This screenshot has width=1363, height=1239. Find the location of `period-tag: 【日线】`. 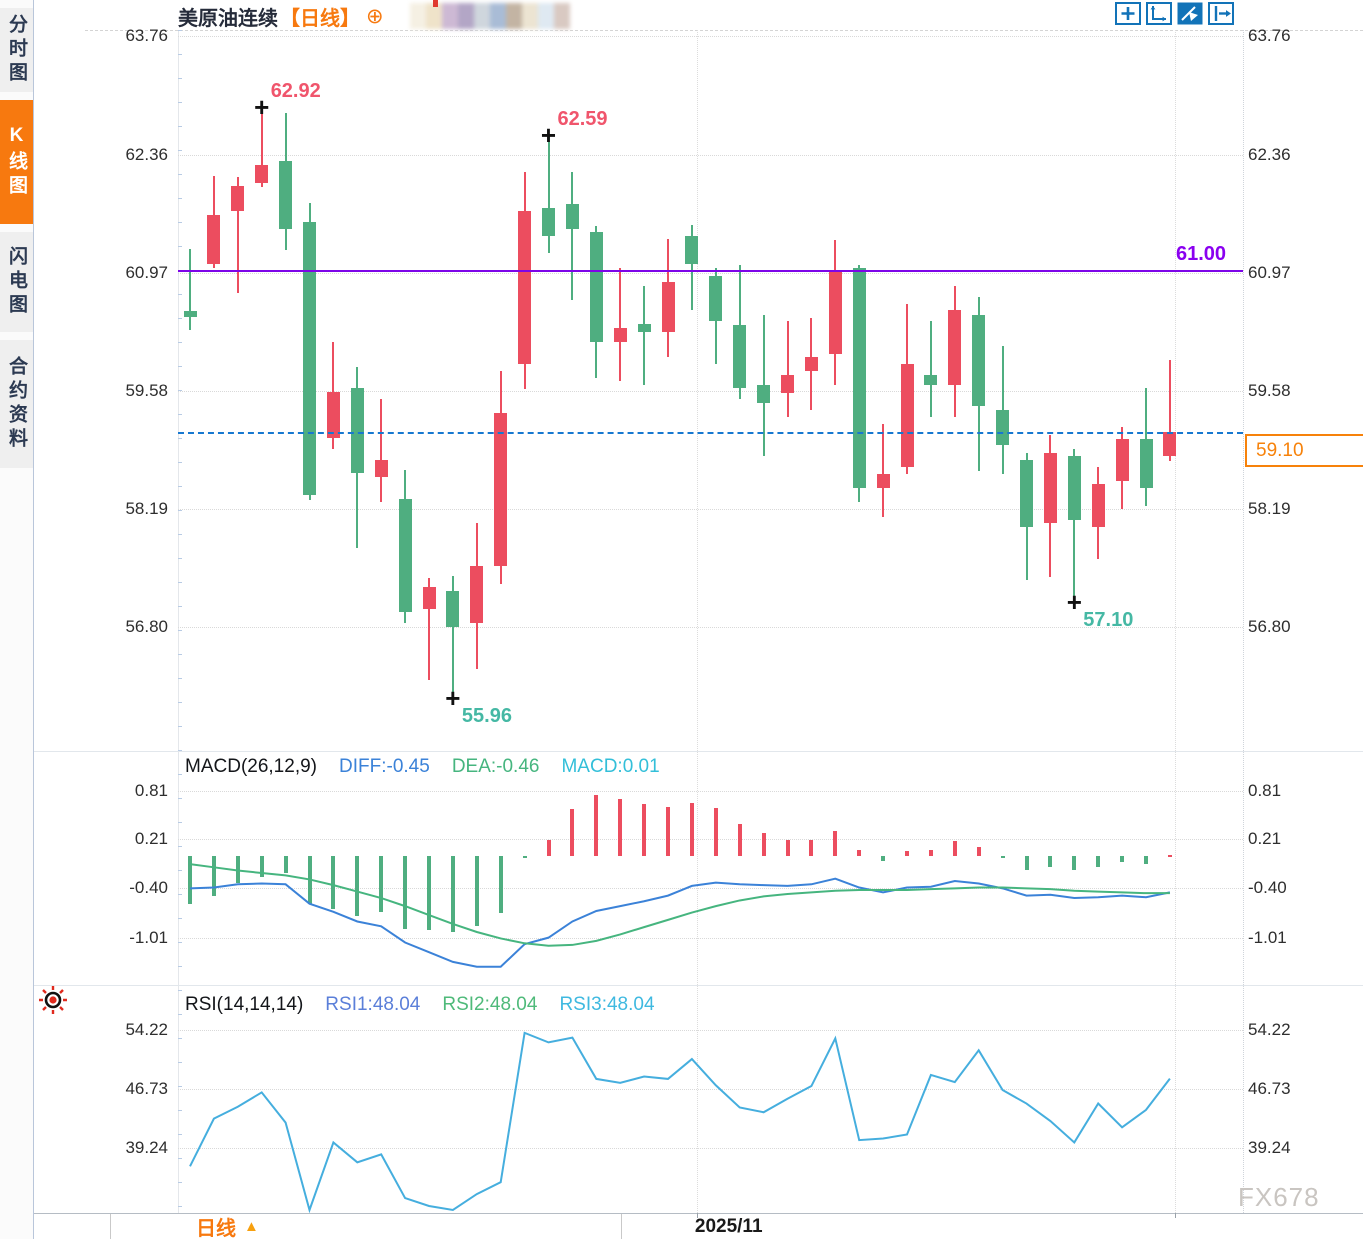

period-tag: 【日线】 is located at coordinates (320, 18).